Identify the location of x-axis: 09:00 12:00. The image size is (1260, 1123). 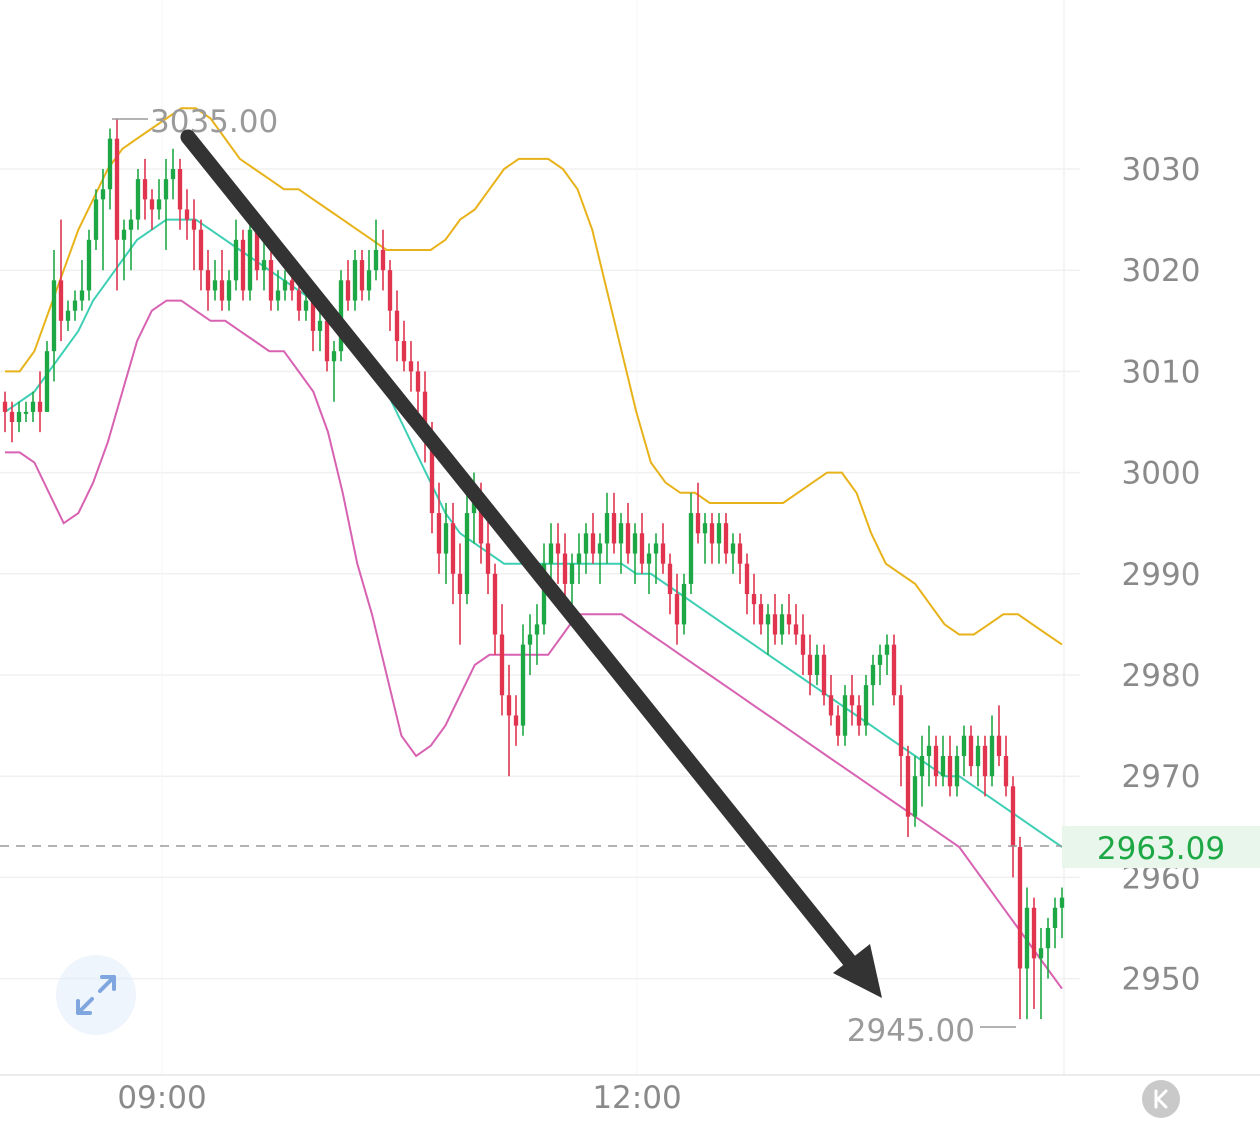
(399, 1098).